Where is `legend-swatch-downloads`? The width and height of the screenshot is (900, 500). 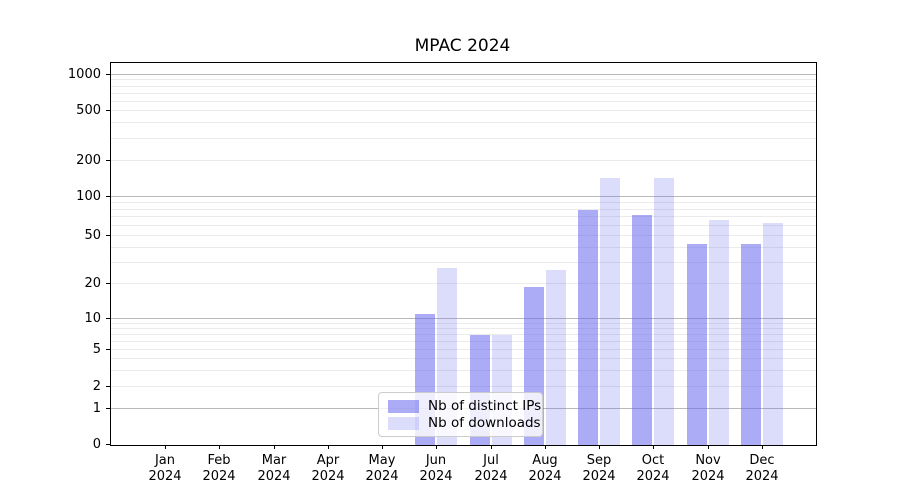
legend-swatch-downloads is located at coordinates (403, 423).